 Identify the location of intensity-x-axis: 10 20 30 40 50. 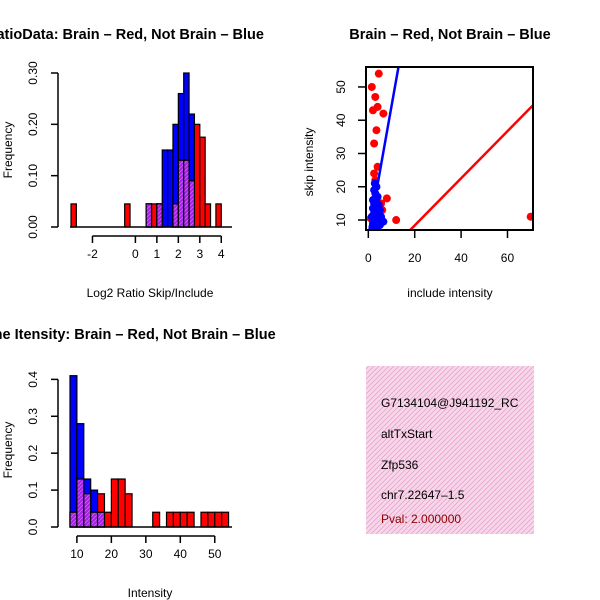
(146, 548).